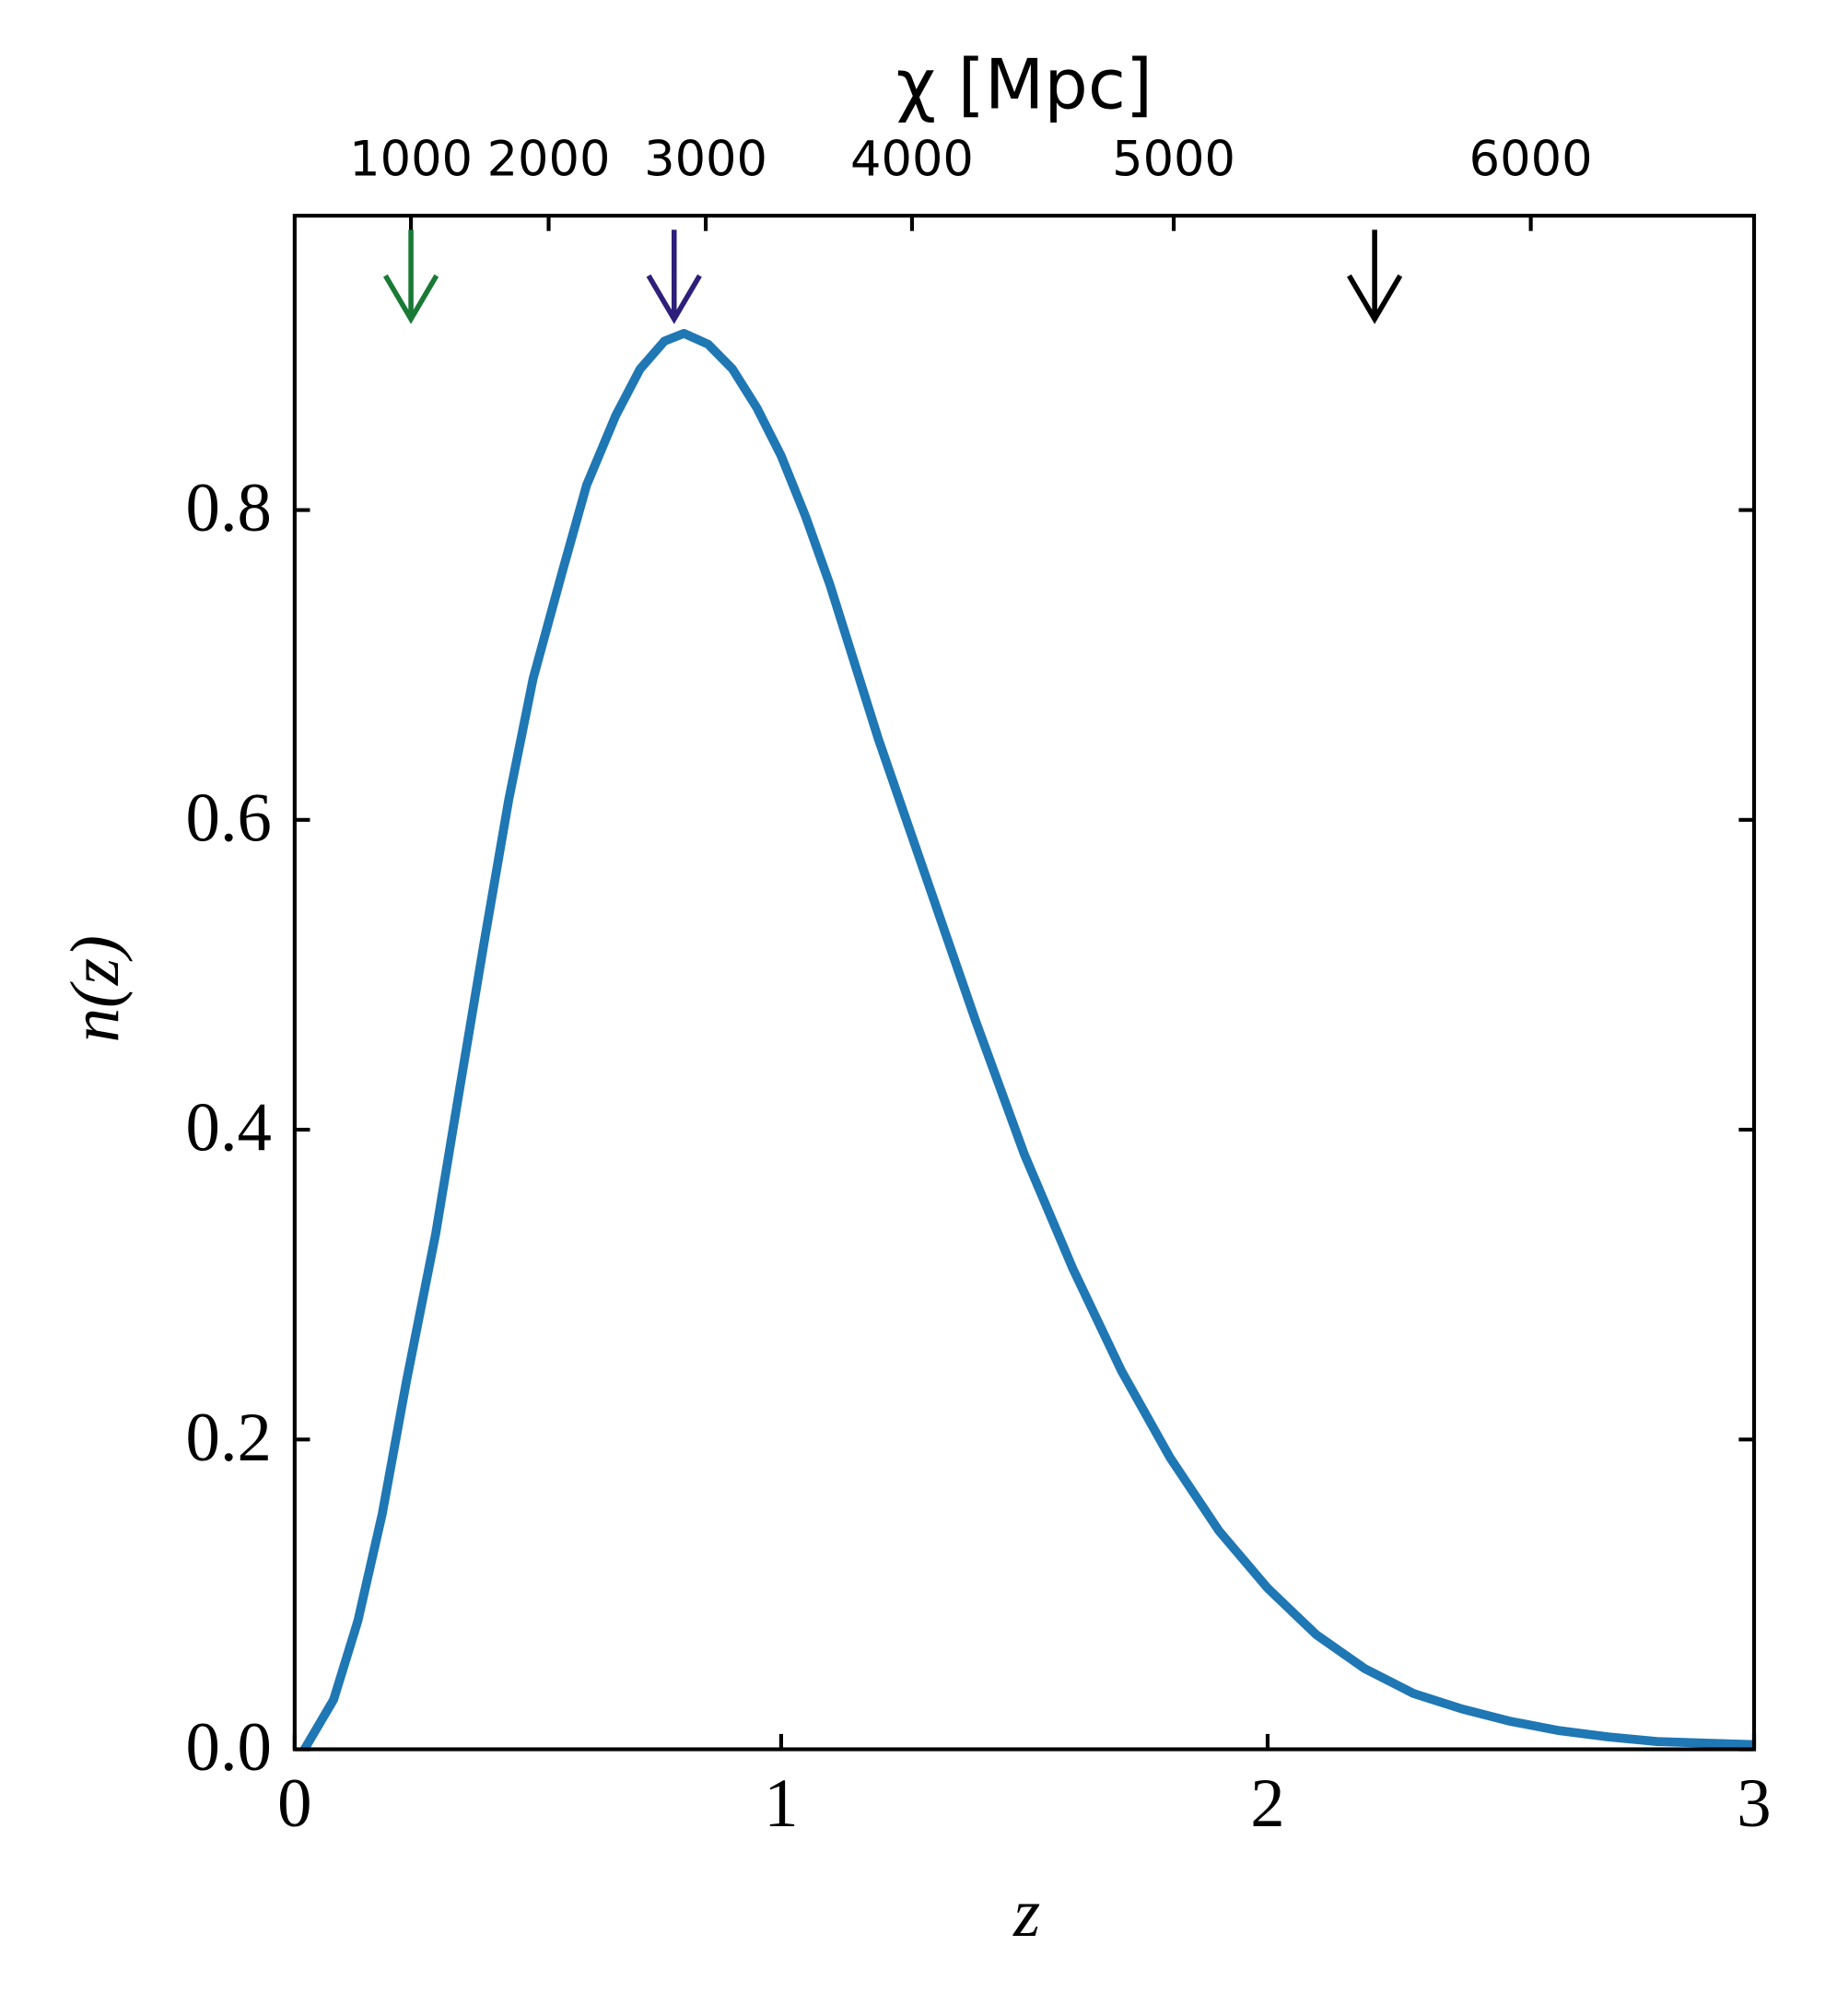  I want to click on y-tick-label: 0.2, so click(228, 1438).